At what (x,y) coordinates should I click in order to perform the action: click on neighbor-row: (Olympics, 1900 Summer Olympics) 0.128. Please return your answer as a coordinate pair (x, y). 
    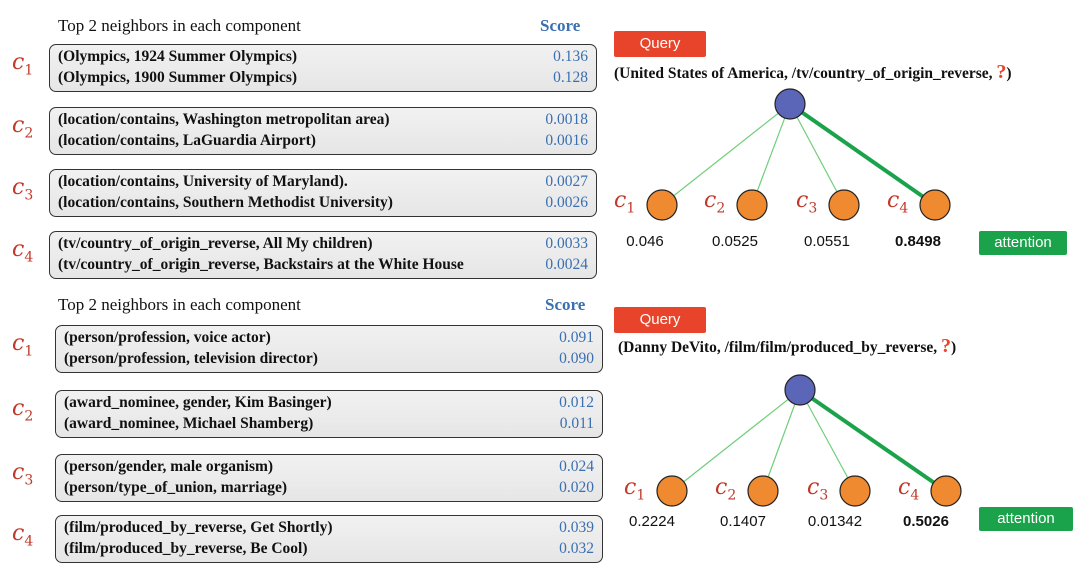
    Looking at the image, I should click on (323, 79).